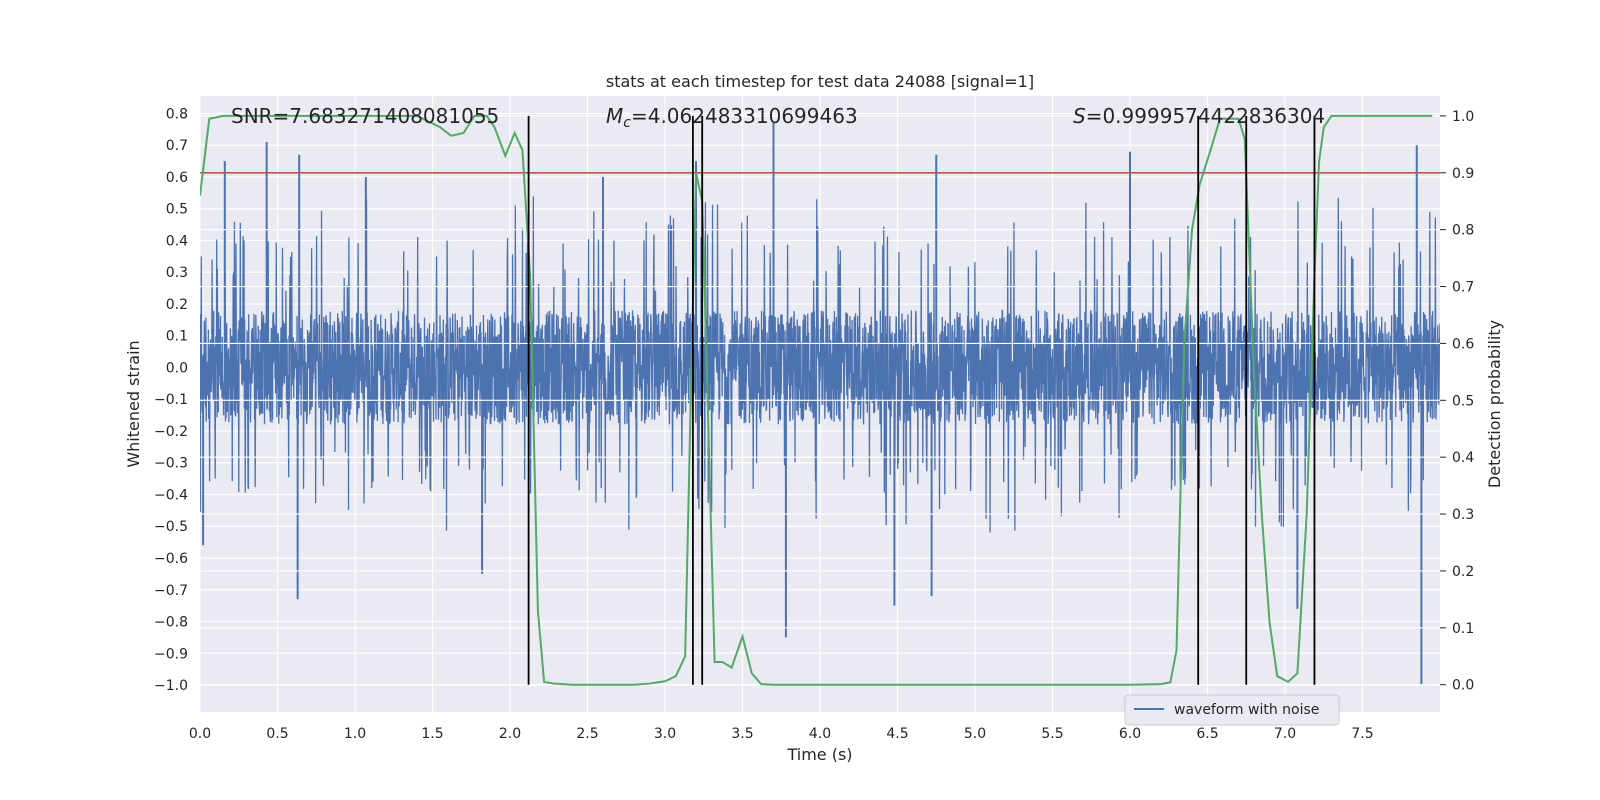  What do you see at coordinates (133, 403) in the screenshot?
I see `y-axis-label: Whitened strain` at bounding box center [133, 403].